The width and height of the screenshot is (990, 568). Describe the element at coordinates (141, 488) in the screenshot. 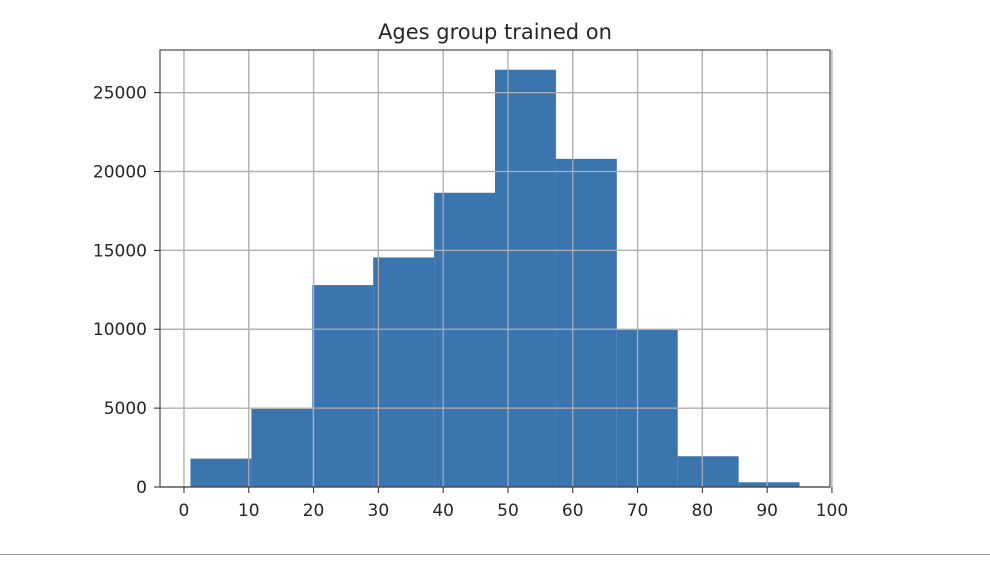

I see `y-tick-label: 0` at that location.